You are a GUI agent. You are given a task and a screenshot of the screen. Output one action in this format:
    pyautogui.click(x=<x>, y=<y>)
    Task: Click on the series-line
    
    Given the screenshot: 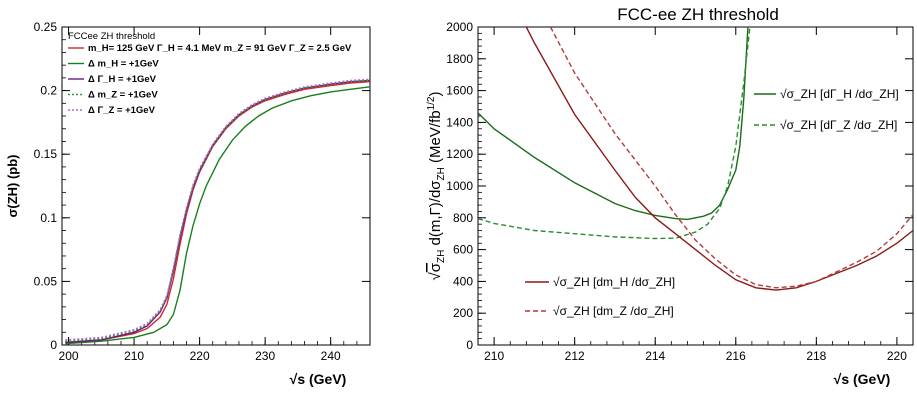 What is the action you would take?
    pyautogui.click(x=613, y=124)
    